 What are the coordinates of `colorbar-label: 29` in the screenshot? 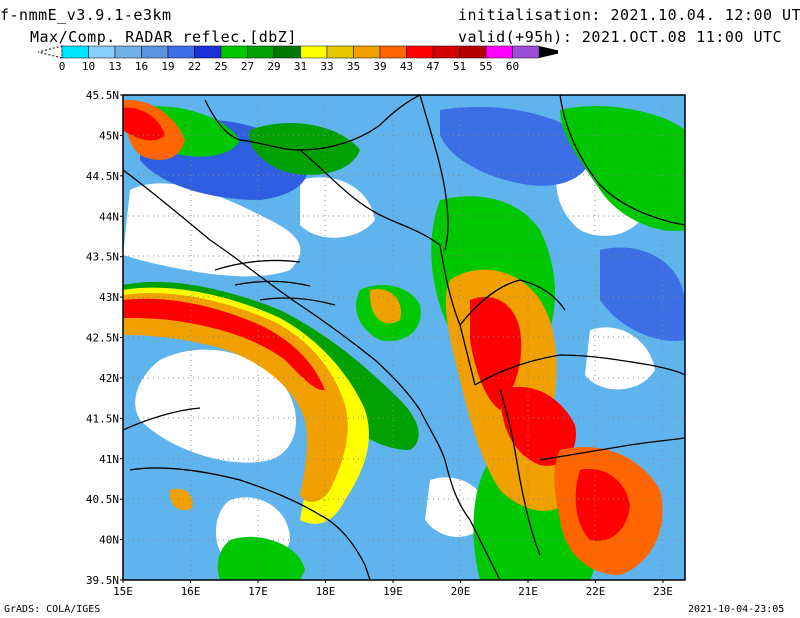 It's located at (273, 66).